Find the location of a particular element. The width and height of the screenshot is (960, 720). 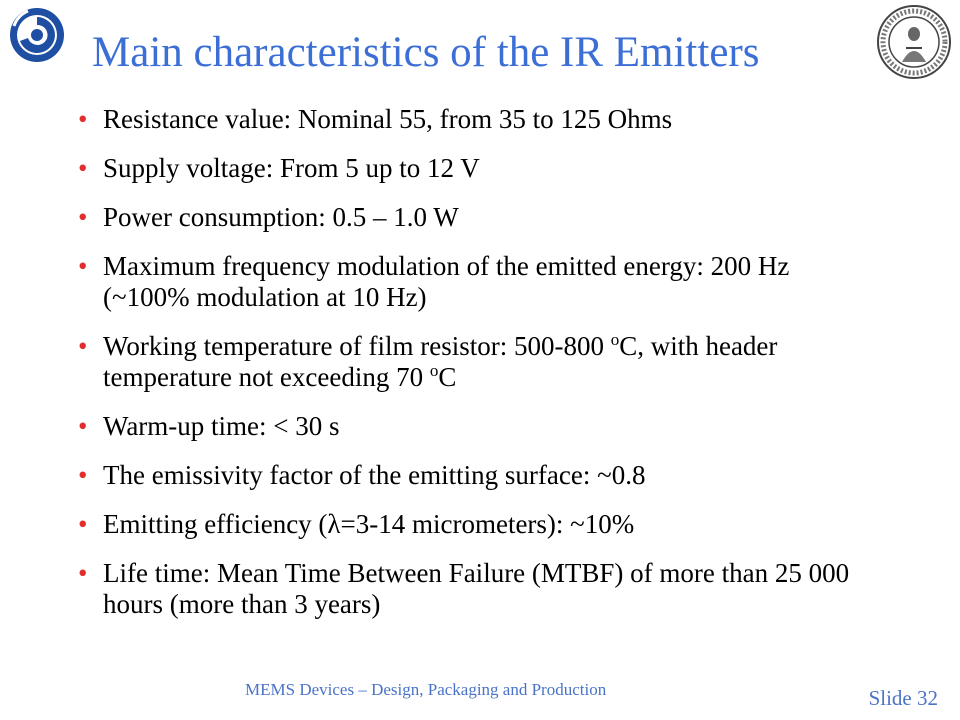

bullet-text: Power consumption: 0.5 – 1.0 W is located at coordinates (281, 217).